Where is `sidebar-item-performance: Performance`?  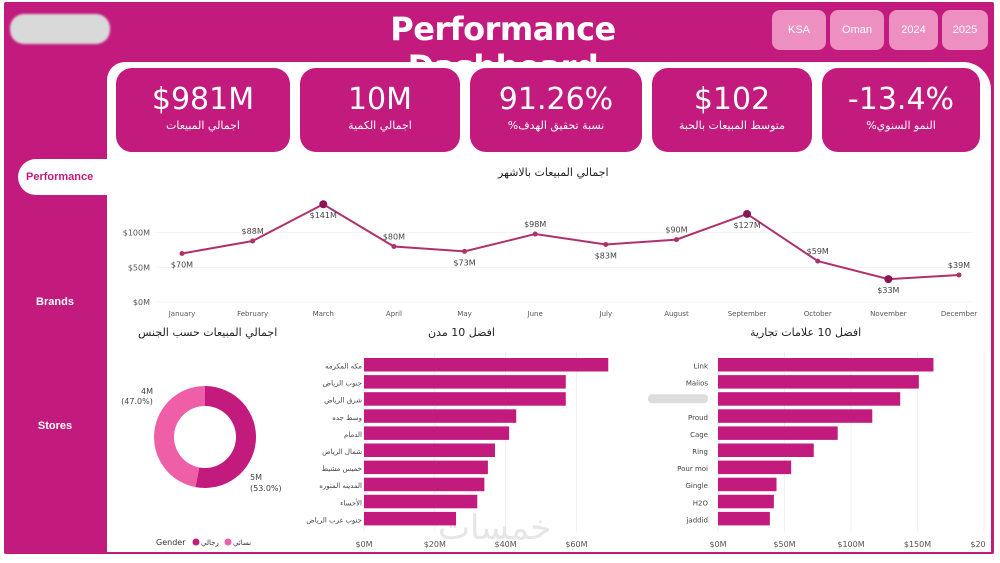
sidebar-item-performance: Performance is located at coordinates (64, 177).